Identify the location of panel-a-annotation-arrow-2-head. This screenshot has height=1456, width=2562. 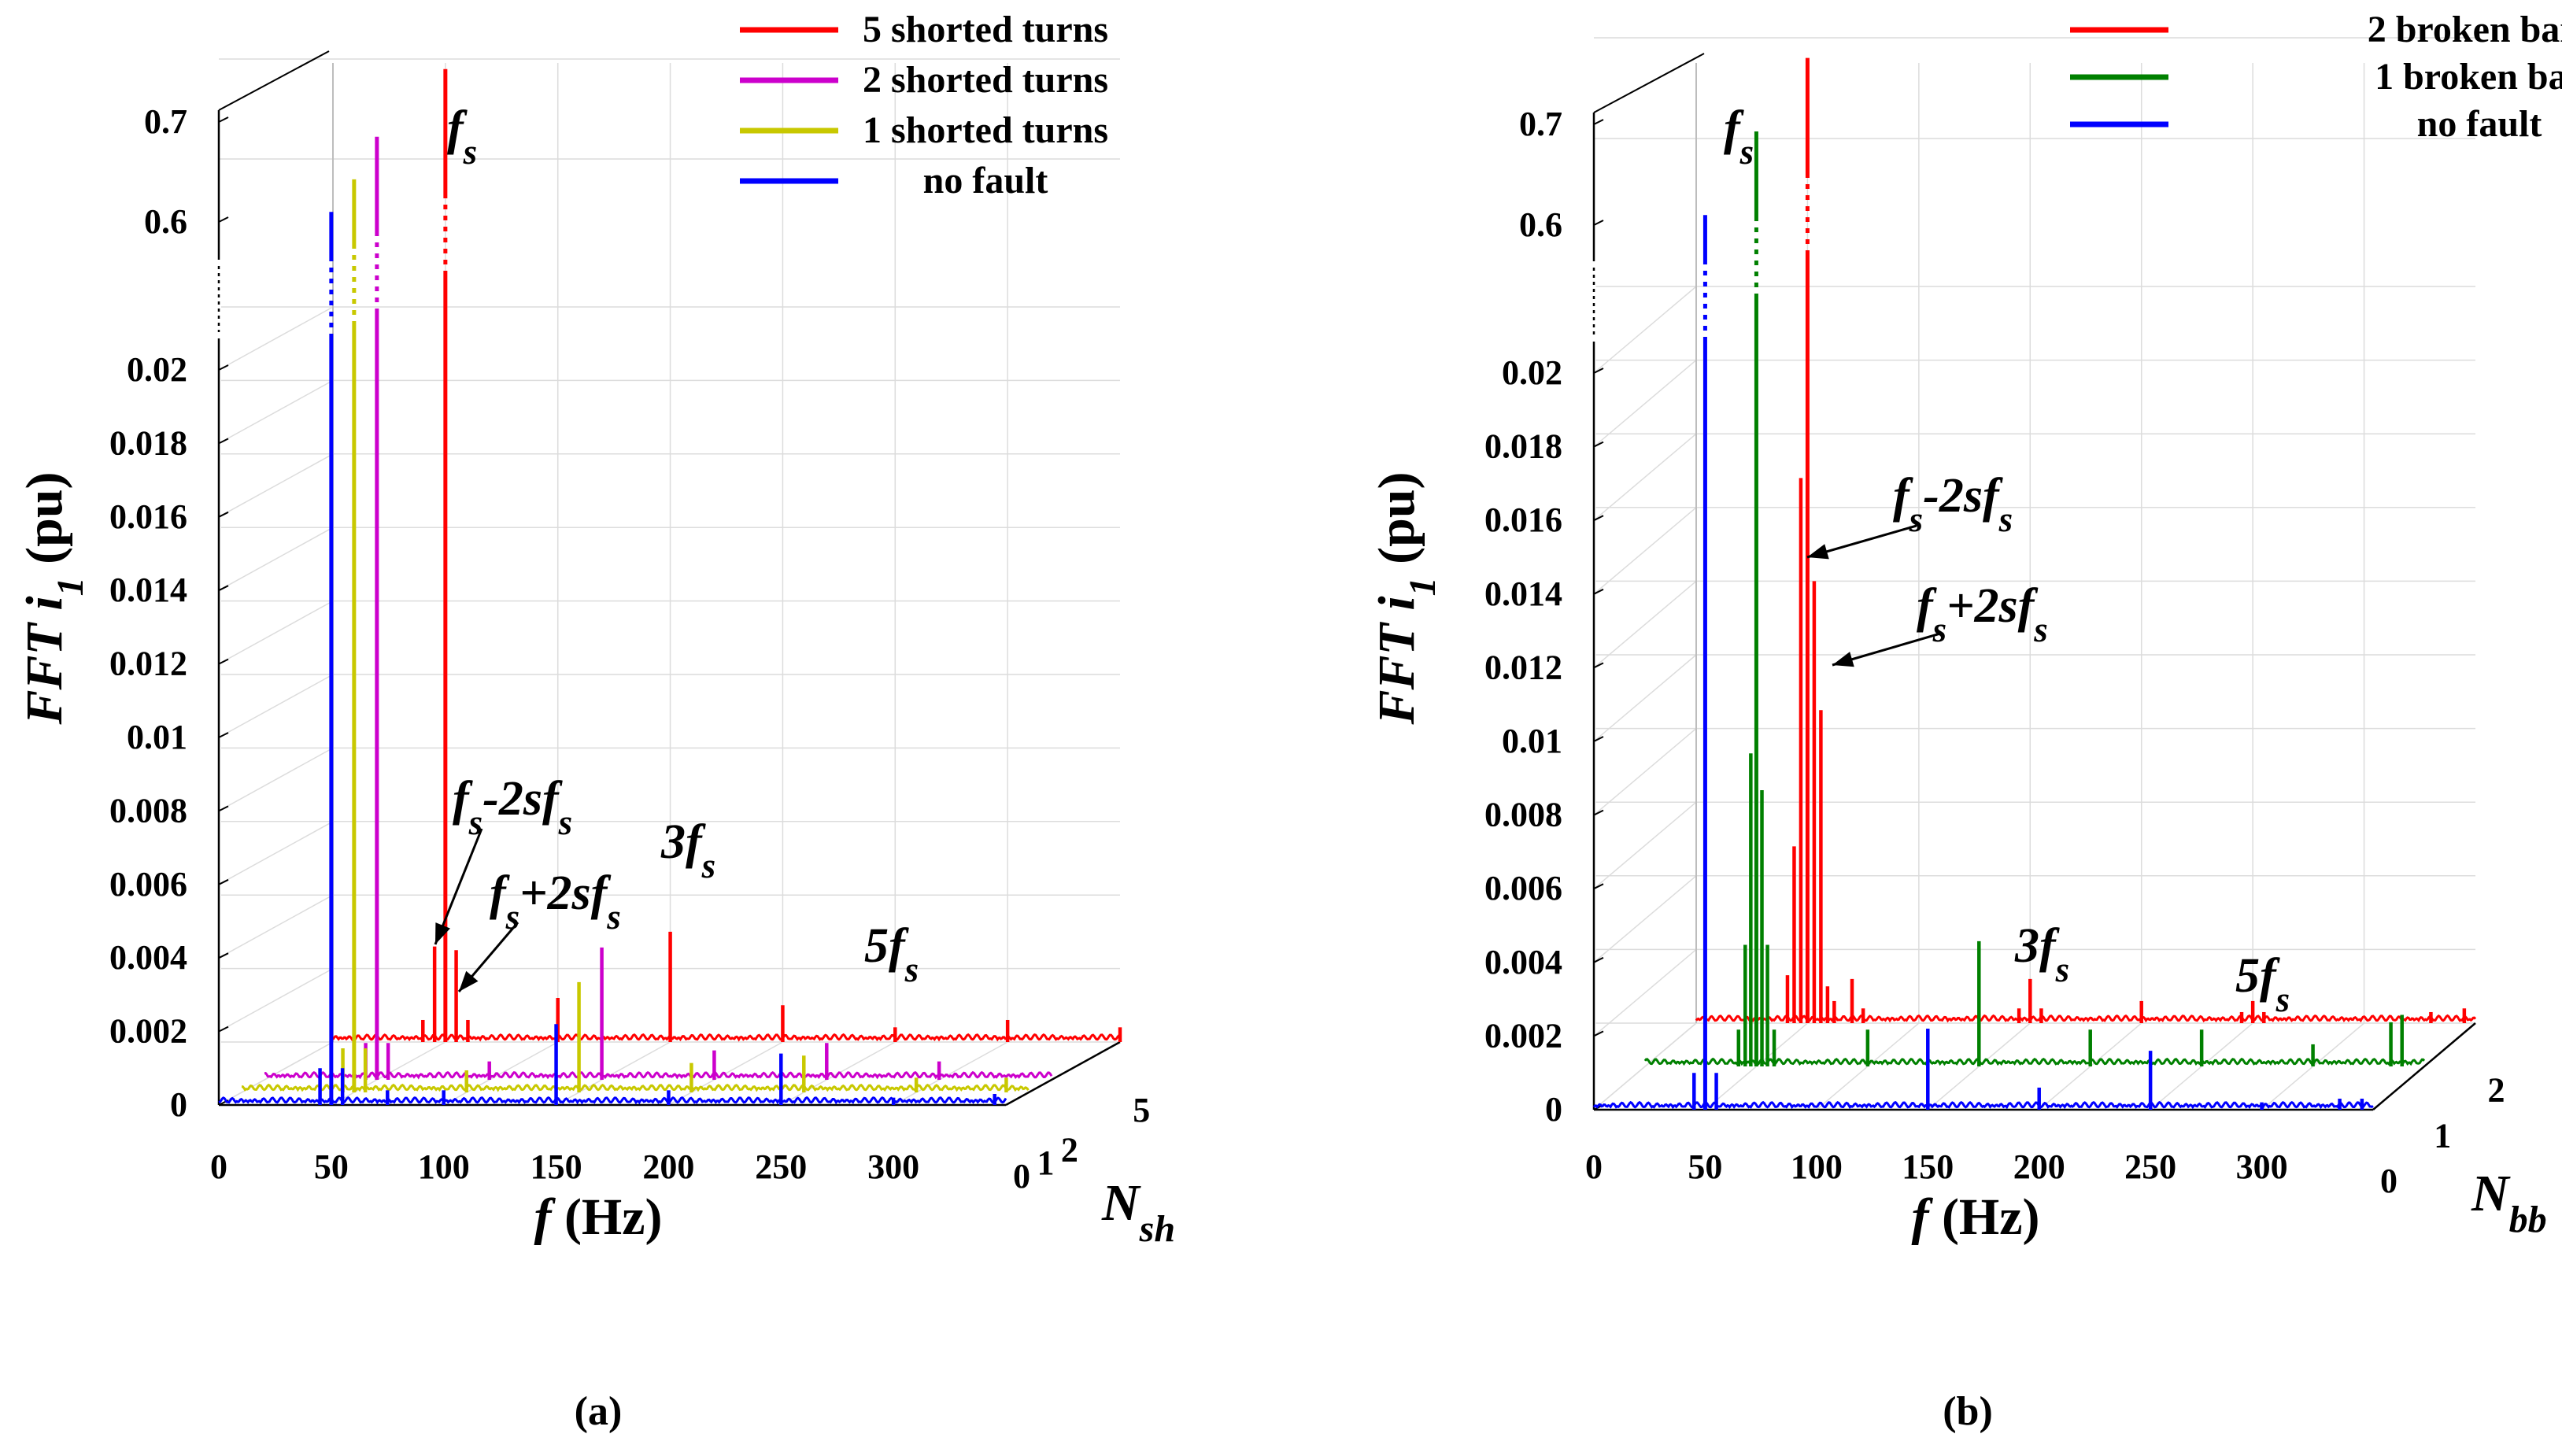
(469, 981).